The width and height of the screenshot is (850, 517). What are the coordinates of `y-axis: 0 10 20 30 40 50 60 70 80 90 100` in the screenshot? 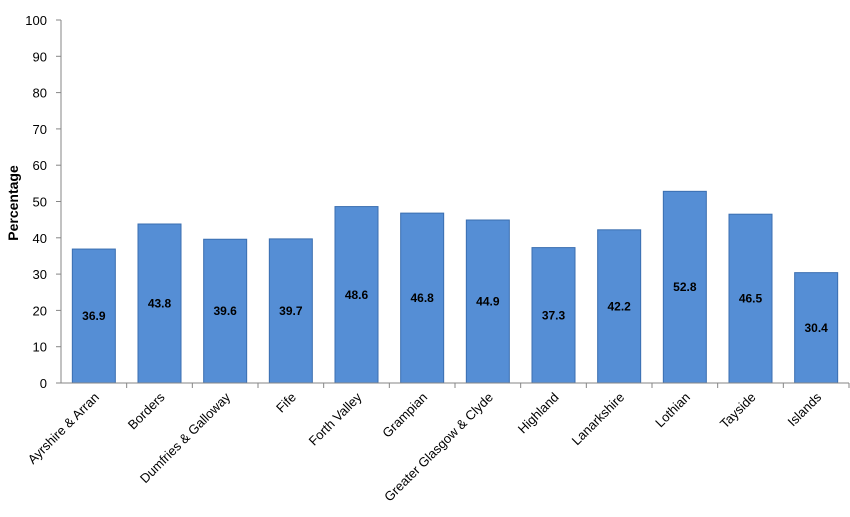 It's located at (43, 202).